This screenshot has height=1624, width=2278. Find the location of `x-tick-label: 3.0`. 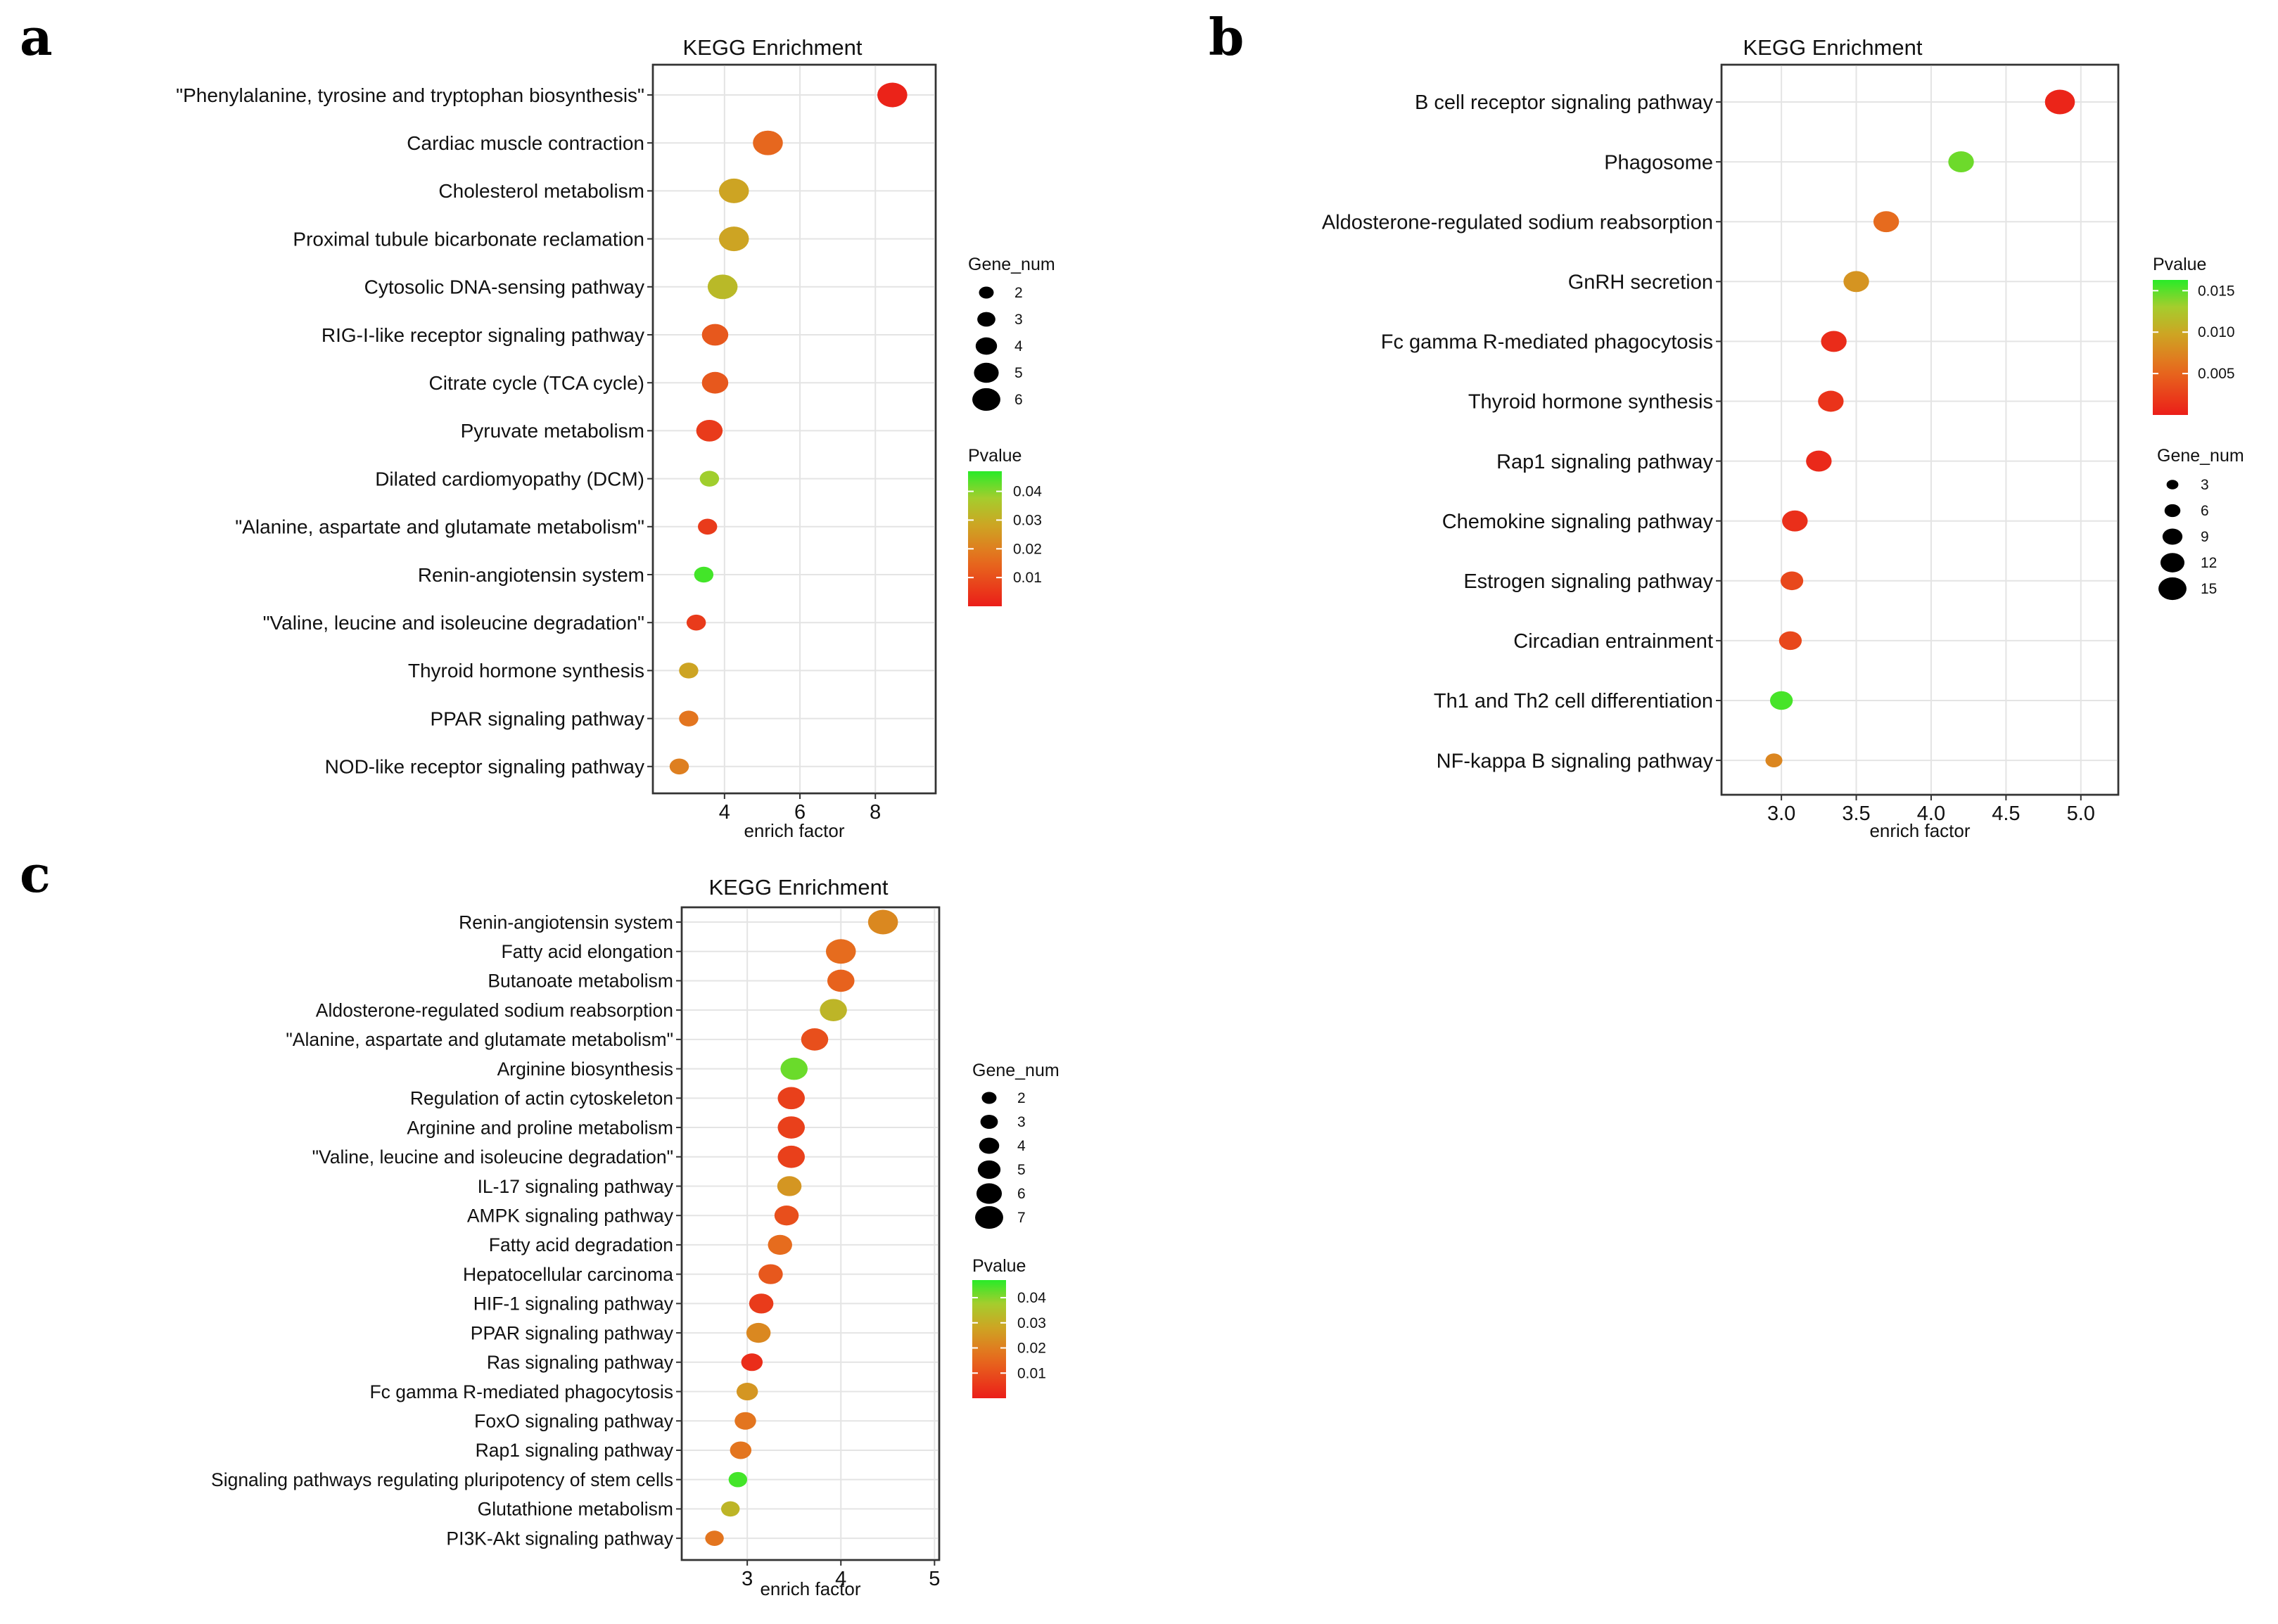

x-tick-label: 3.0 is located at coordinates (1781, 814).